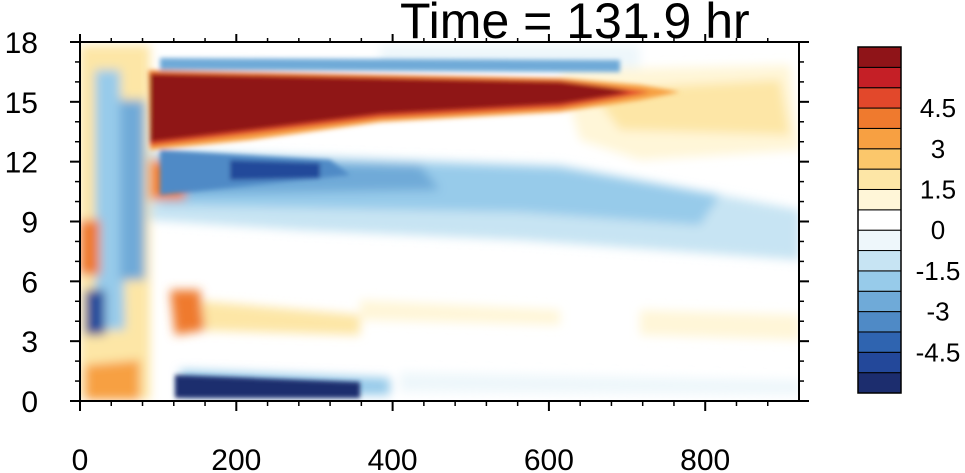 The image size is (965, 473). Describe the element at coordinates (909, 220) in the screenshot. I see `colorbar: -4.5 -3 -1.5 0 1.5 3 4.5` at that location.